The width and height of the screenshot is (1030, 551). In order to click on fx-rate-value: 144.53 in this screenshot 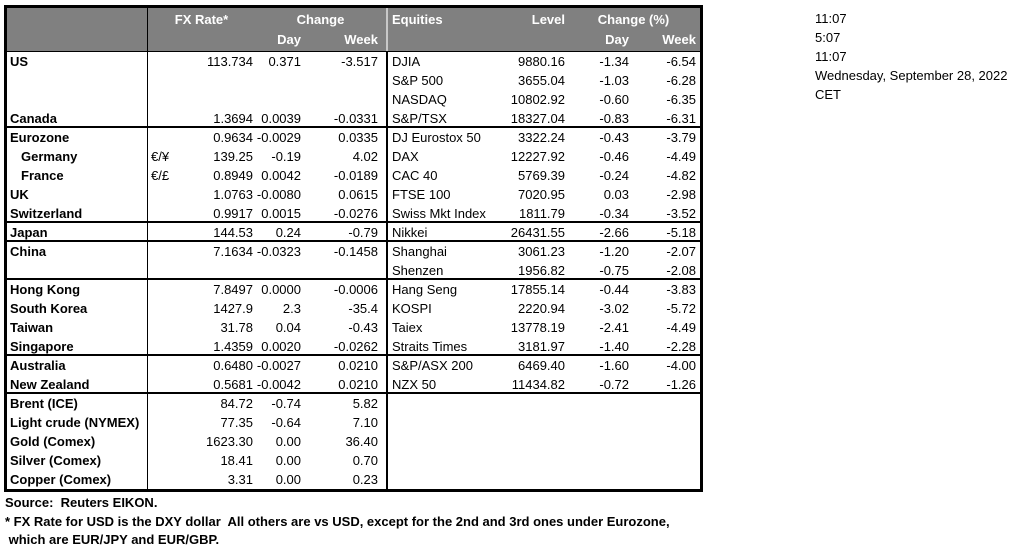, I will do `click(233, 232)`.